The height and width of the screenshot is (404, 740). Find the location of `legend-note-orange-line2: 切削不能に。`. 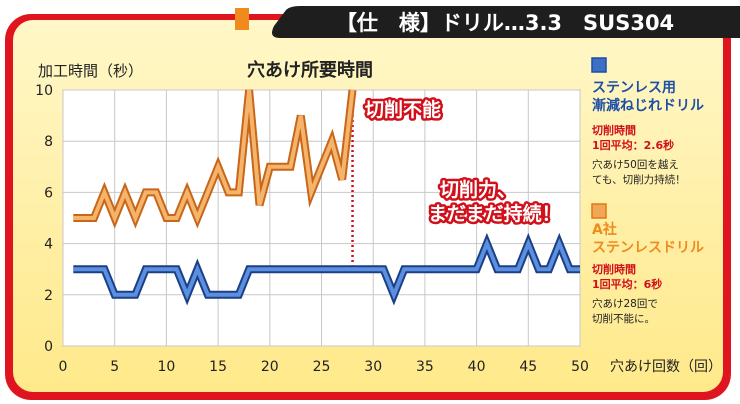

legend-note-orange-line2: 切削不能に。 is located at coordinates (623, 318).